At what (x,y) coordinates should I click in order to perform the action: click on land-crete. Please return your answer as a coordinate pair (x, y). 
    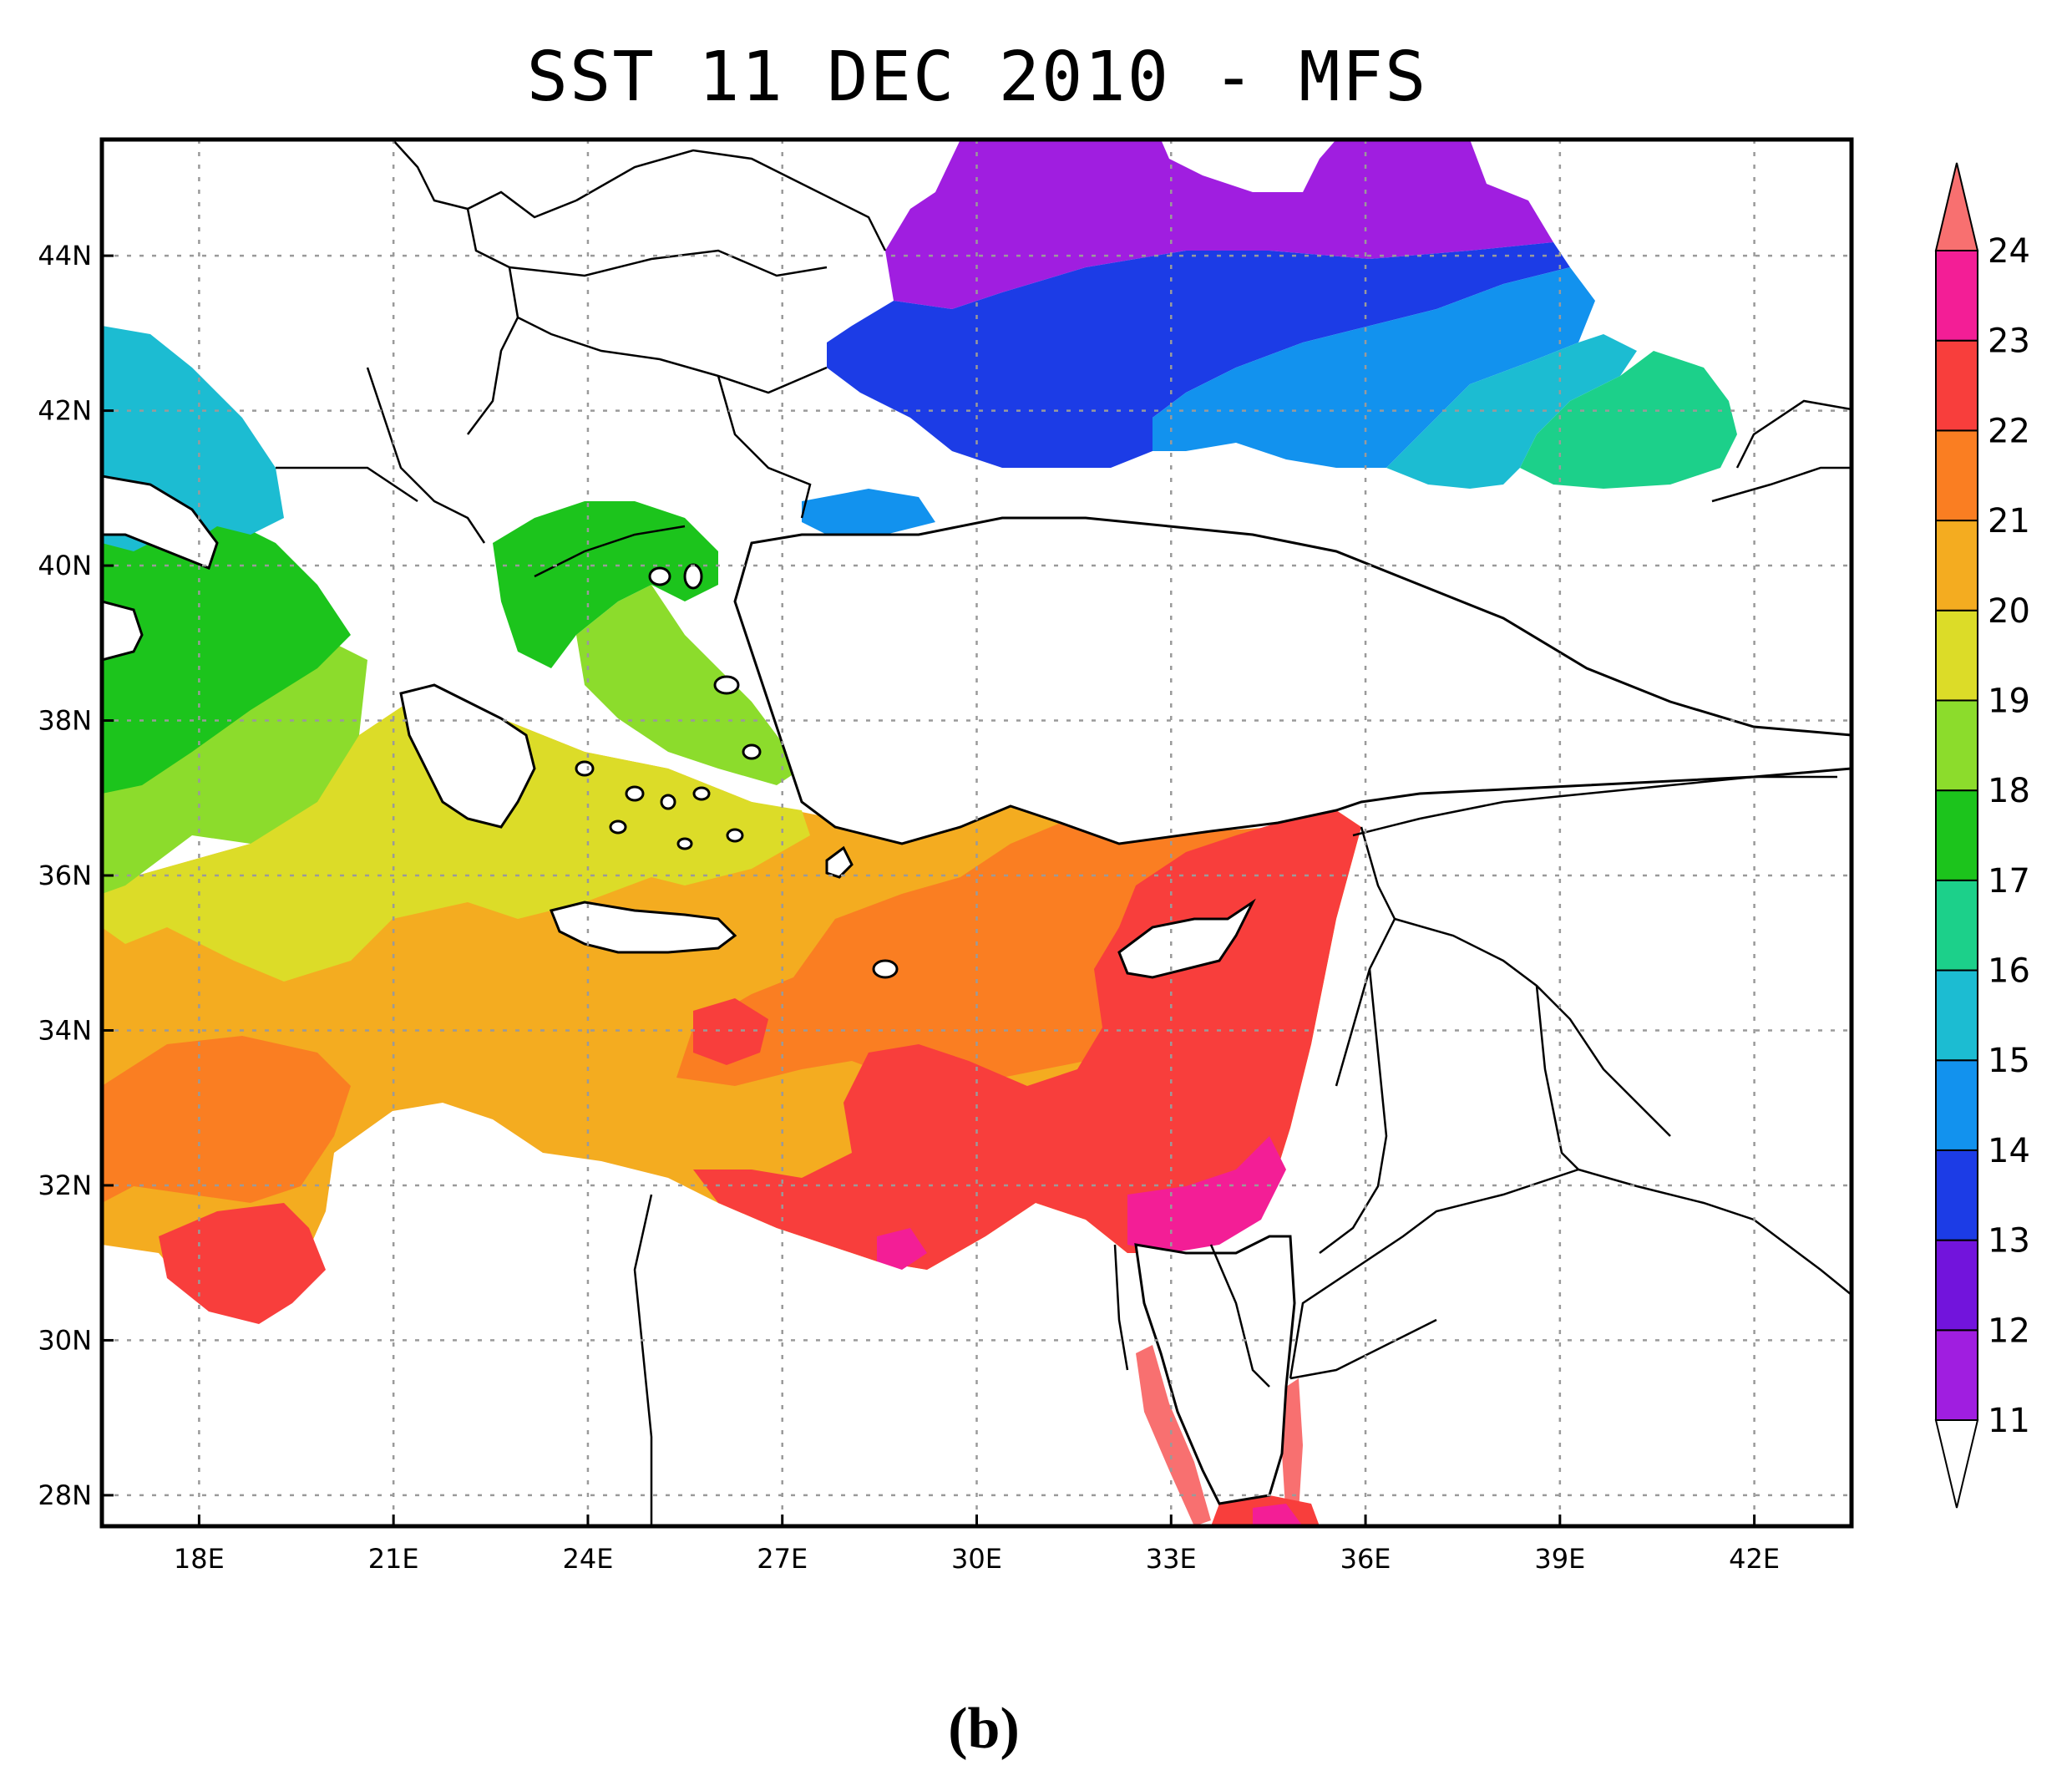
    Looking at the image, I should click on (643, 928).